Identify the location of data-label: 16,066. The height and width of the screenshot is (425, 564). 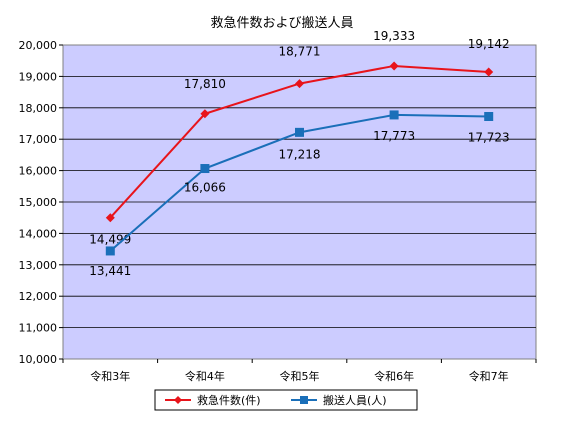
(205, 188).